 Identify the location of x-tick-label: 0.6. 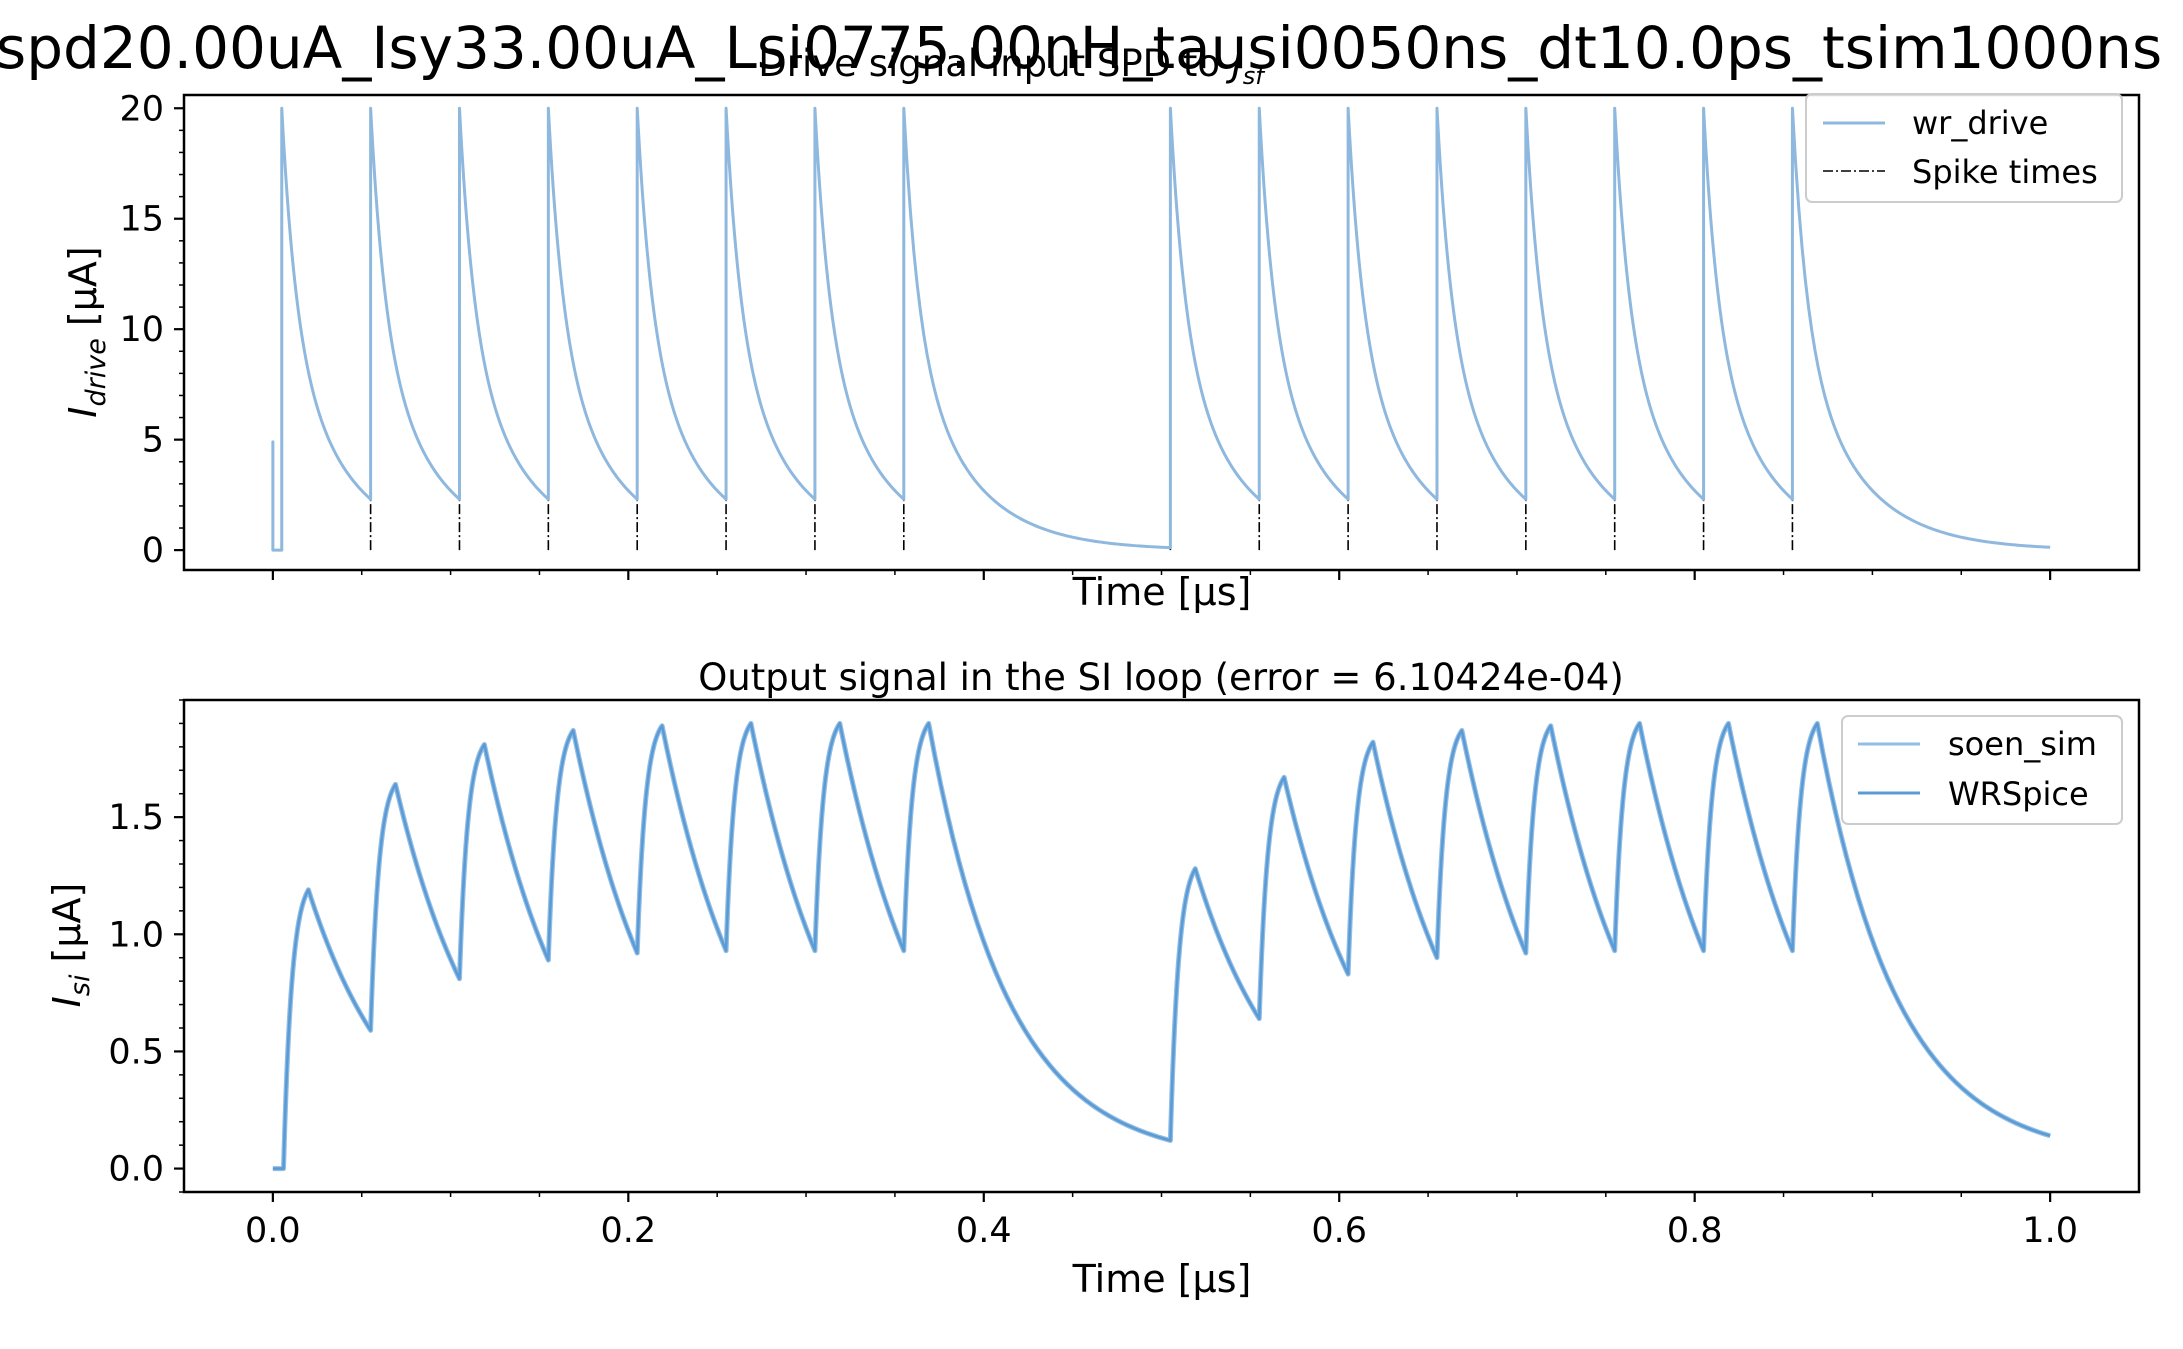
(1339, 1231).